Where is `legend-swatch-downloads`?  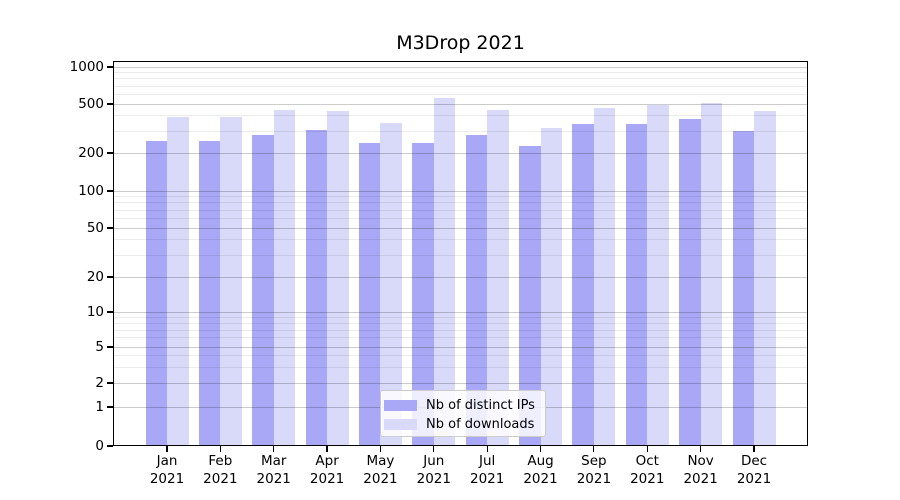
legend-swatch-downloads is located at coordinates (400, 424).